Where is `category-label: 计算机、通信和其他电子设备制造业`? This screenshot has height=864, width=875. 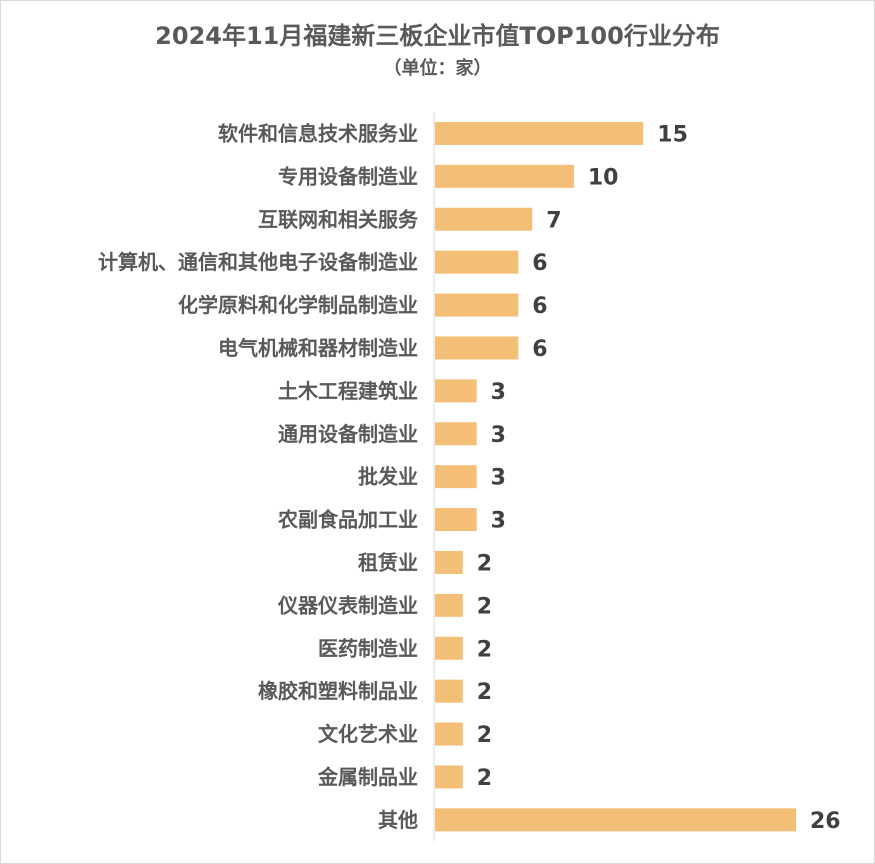 category-label: 计算机、通信和其他电子设备制造业 is located at coordinates (258, 262).